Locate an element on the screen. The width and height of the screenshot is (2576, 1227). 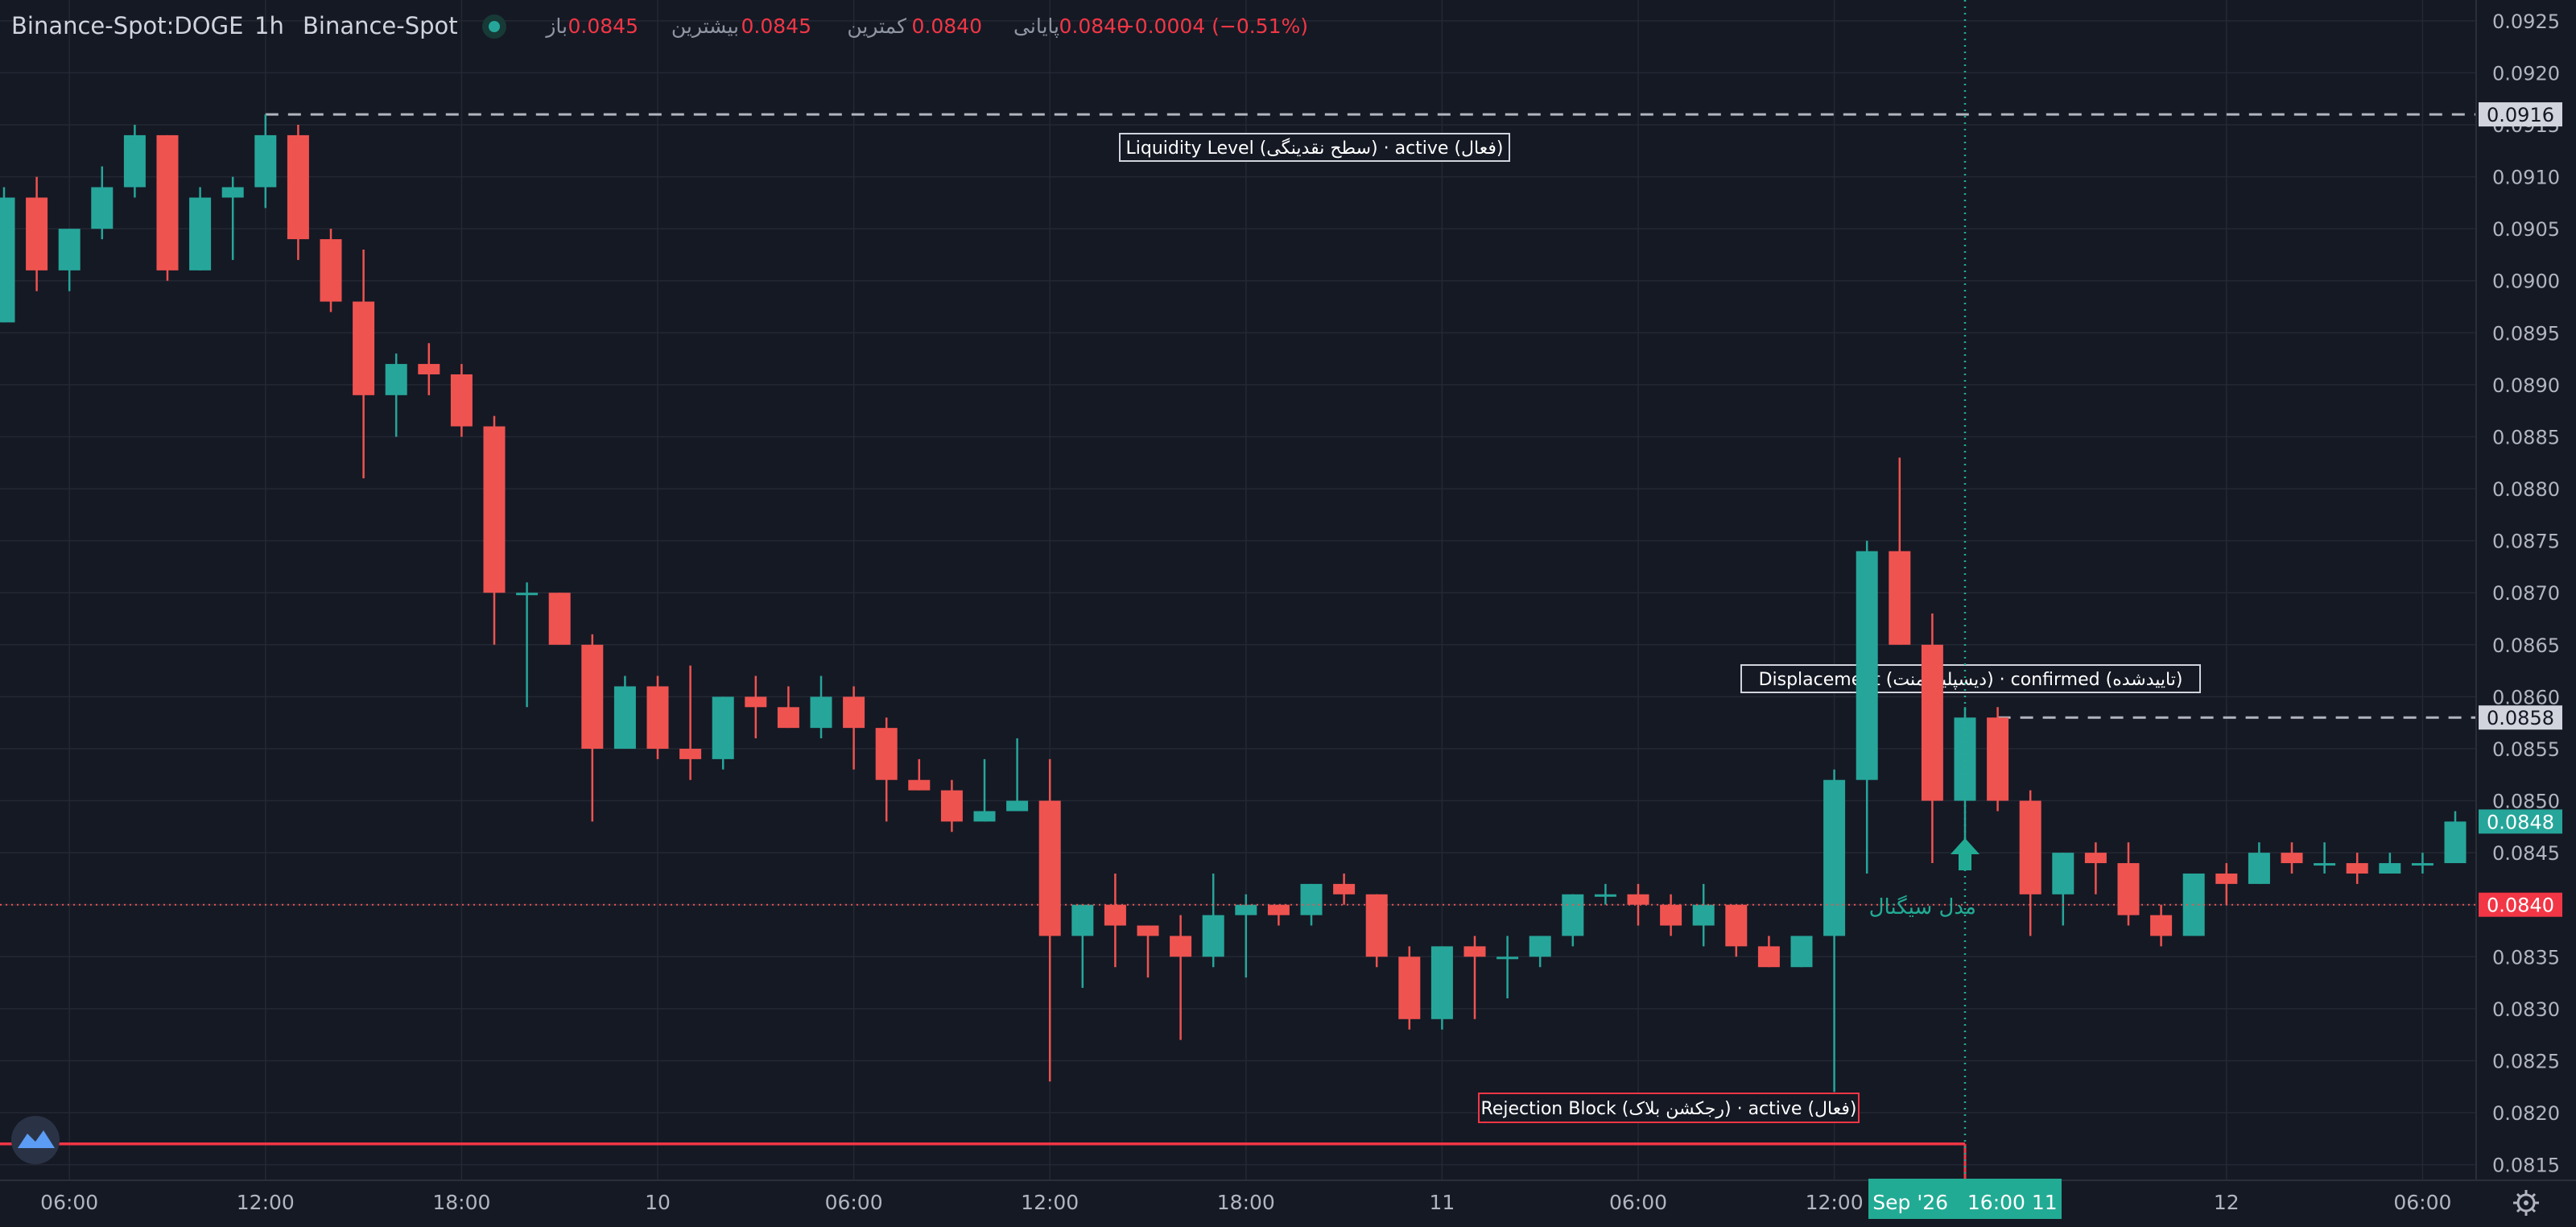
logo is located at coordinates (35, 1140).